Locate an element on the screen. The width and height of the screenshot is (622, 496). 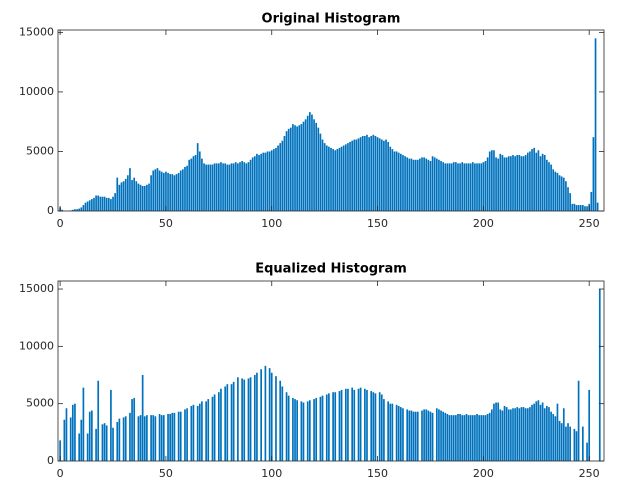
x-tick-label: 100 is located at coordinates (271, 473).